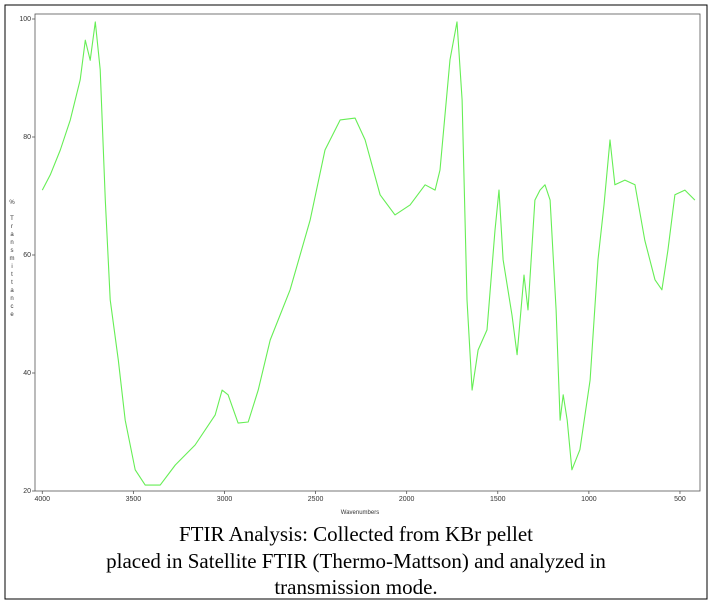 The image size is (713, 606). Describe the element at coordinates (356, 534) in the screenshot. I see `caption-line: FTIR Analysis: Collected from KBr pellet` at that location.